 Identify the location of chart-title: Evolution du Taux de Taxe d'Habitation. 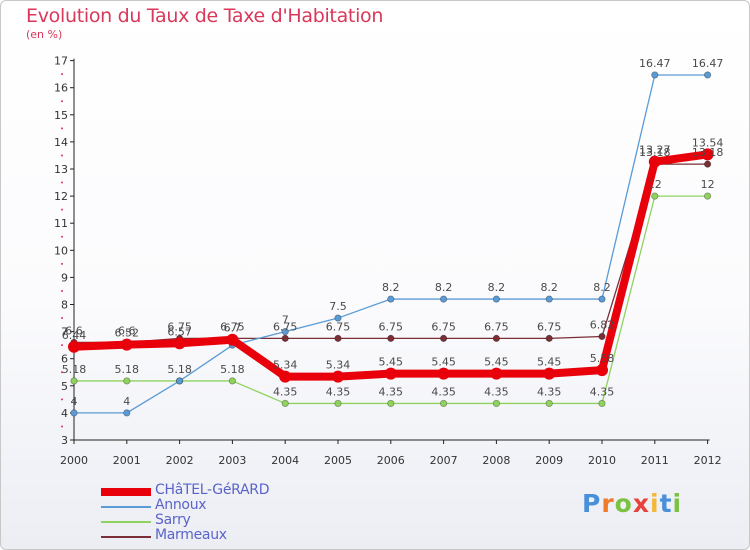
(205, 16).